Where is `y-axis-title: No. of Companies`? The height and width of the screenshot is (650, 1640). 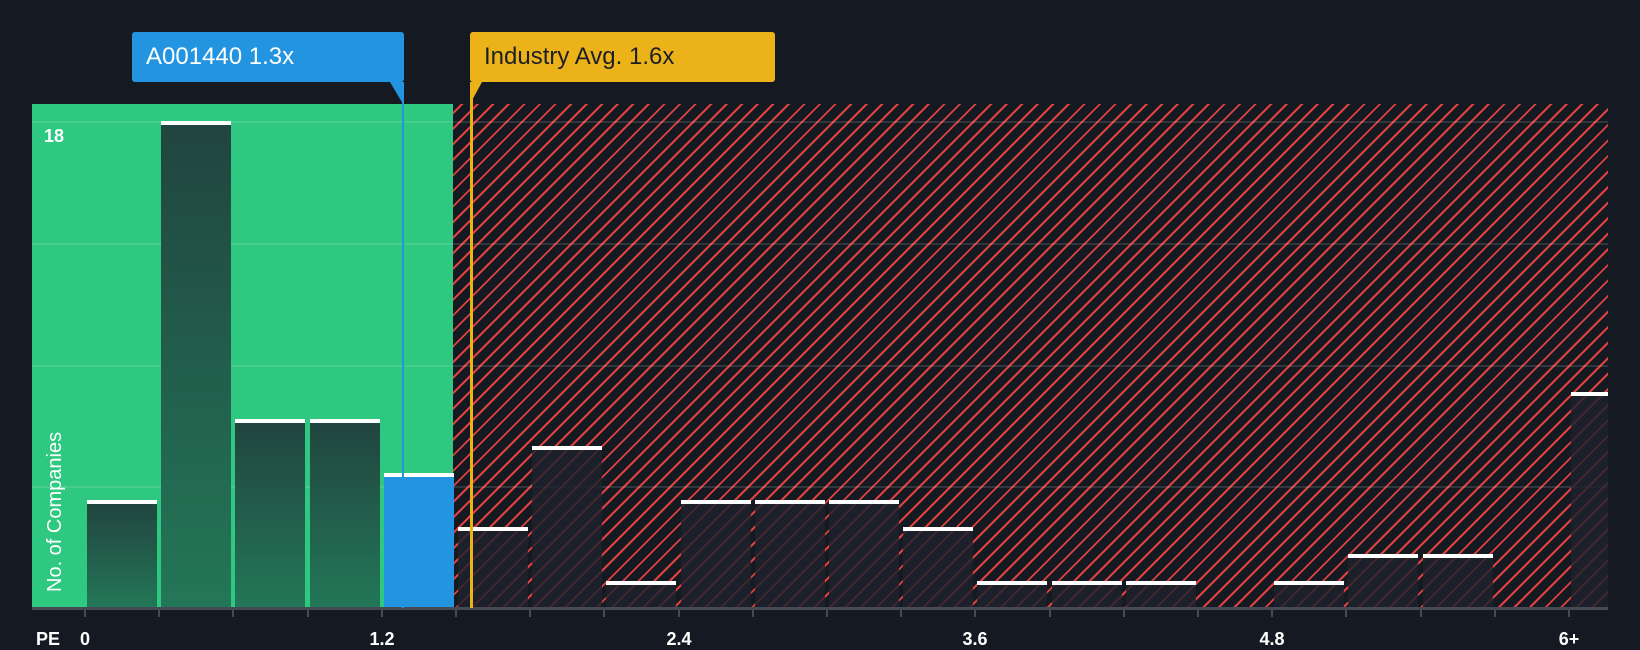
y-axis-title: No. of Companies is located at coordinates (55, 511).